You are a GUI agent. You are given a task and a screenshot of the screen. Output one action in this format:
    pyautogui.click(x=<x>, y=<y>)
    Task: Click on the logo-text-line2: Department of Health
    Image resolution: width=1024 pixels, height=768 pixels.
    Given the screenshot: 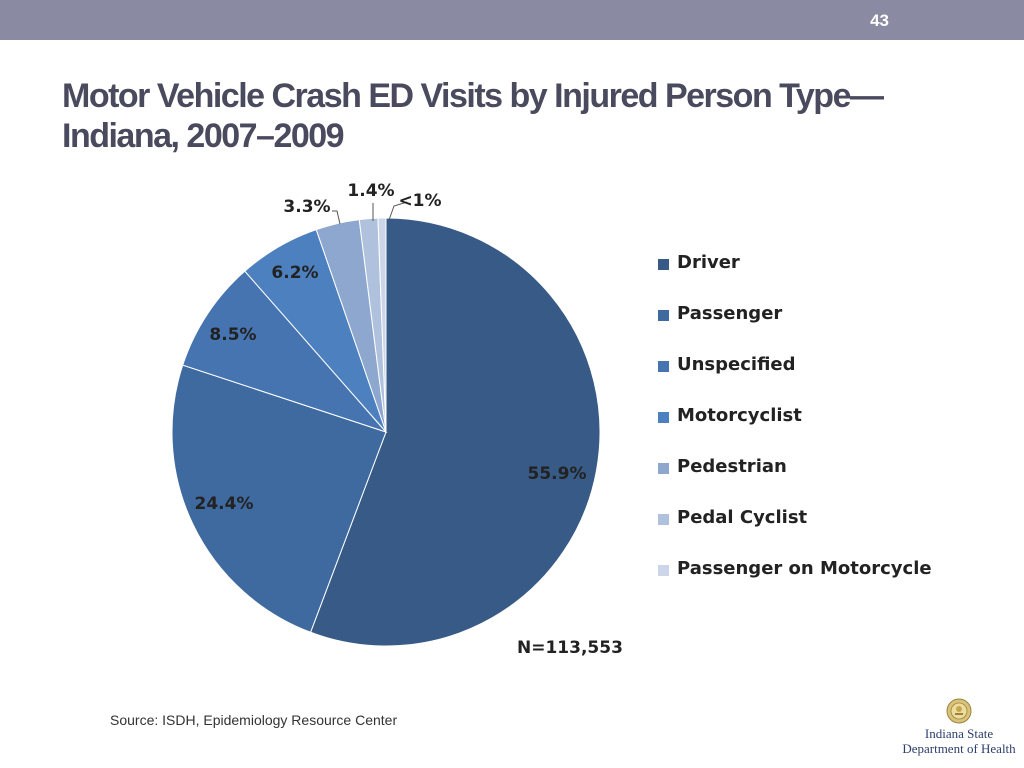 What is the action you would take?
    pyautogui.click(x=959, y=748)
    